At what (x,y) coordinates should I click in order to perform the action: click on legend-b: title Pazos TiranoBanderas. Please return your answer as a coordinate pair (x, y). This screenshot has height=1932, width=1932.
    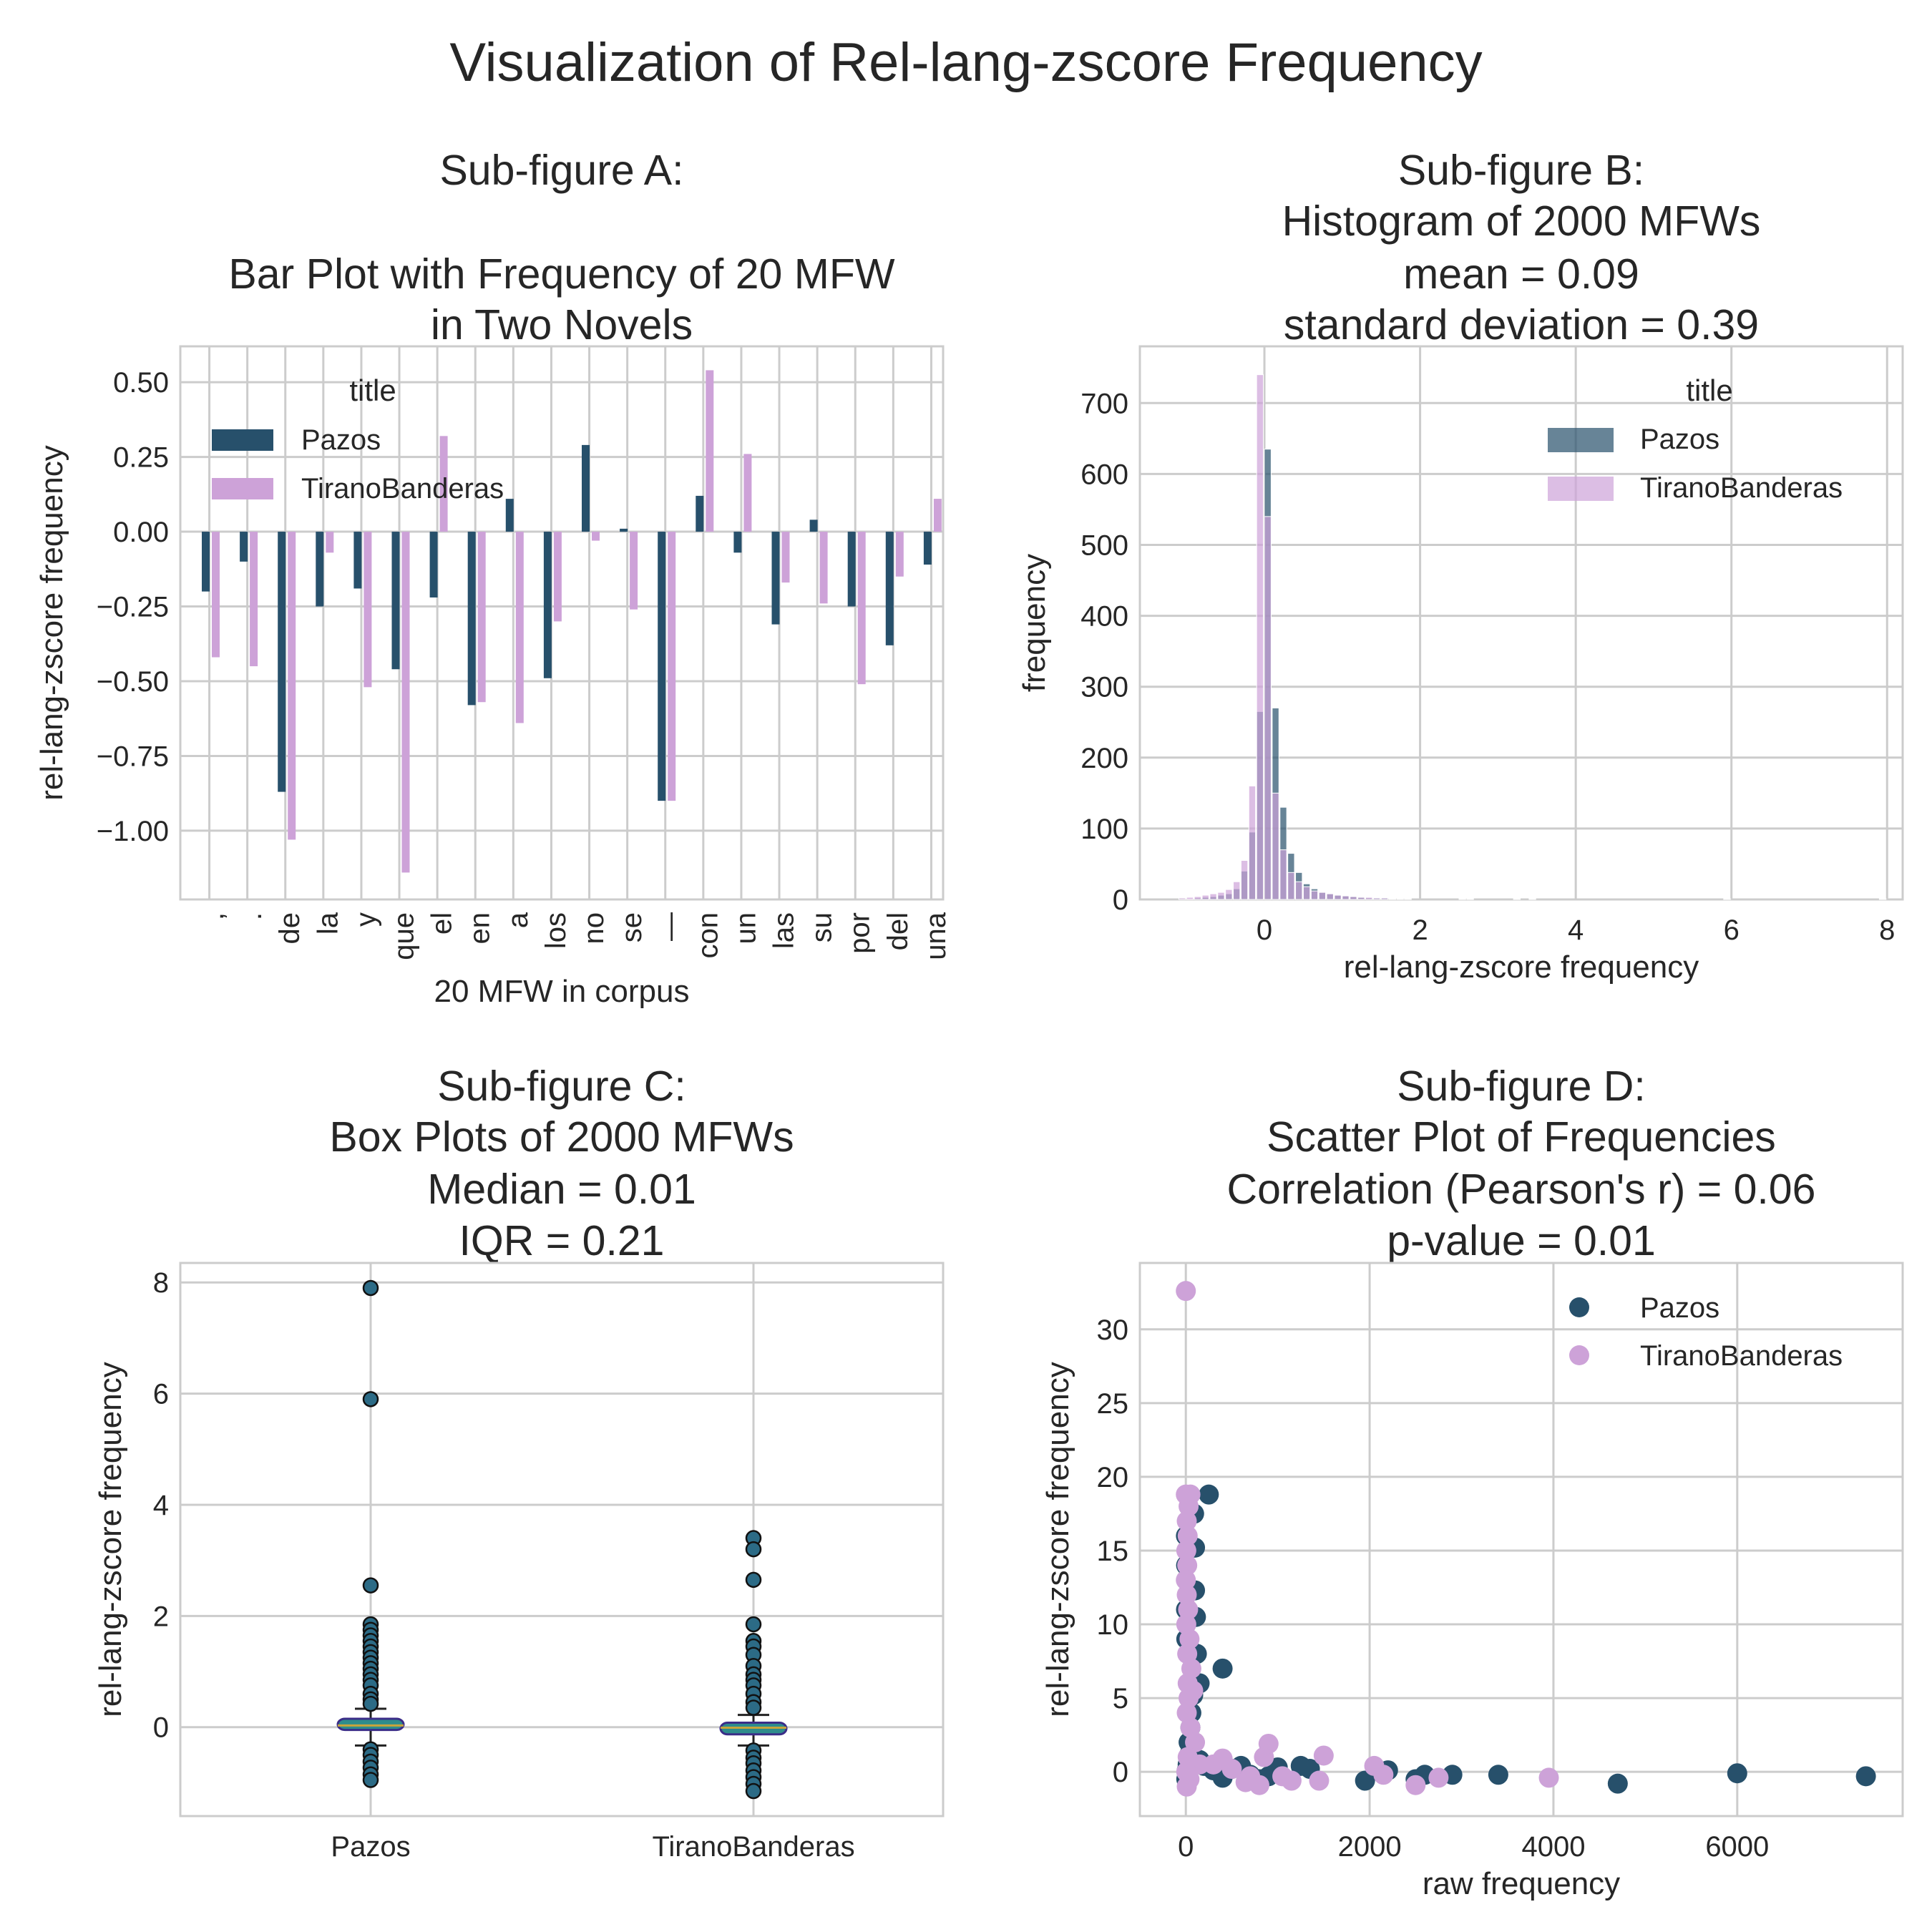
    Looking at the image, I should click on (1695, 439).